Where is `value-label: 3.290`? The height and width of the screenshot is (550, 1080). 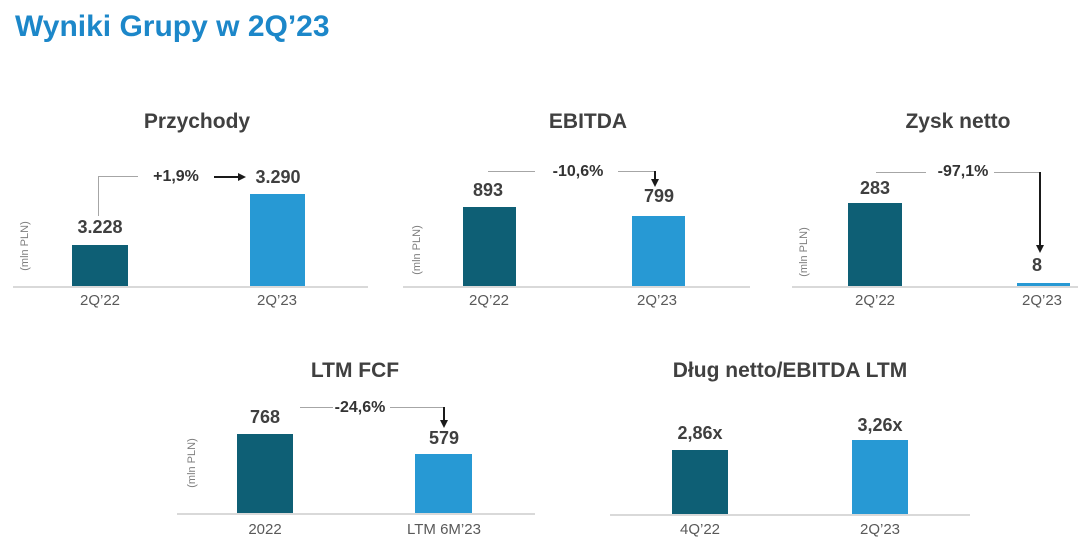 value-label: 3.290 is located at coordinates (278, 177).